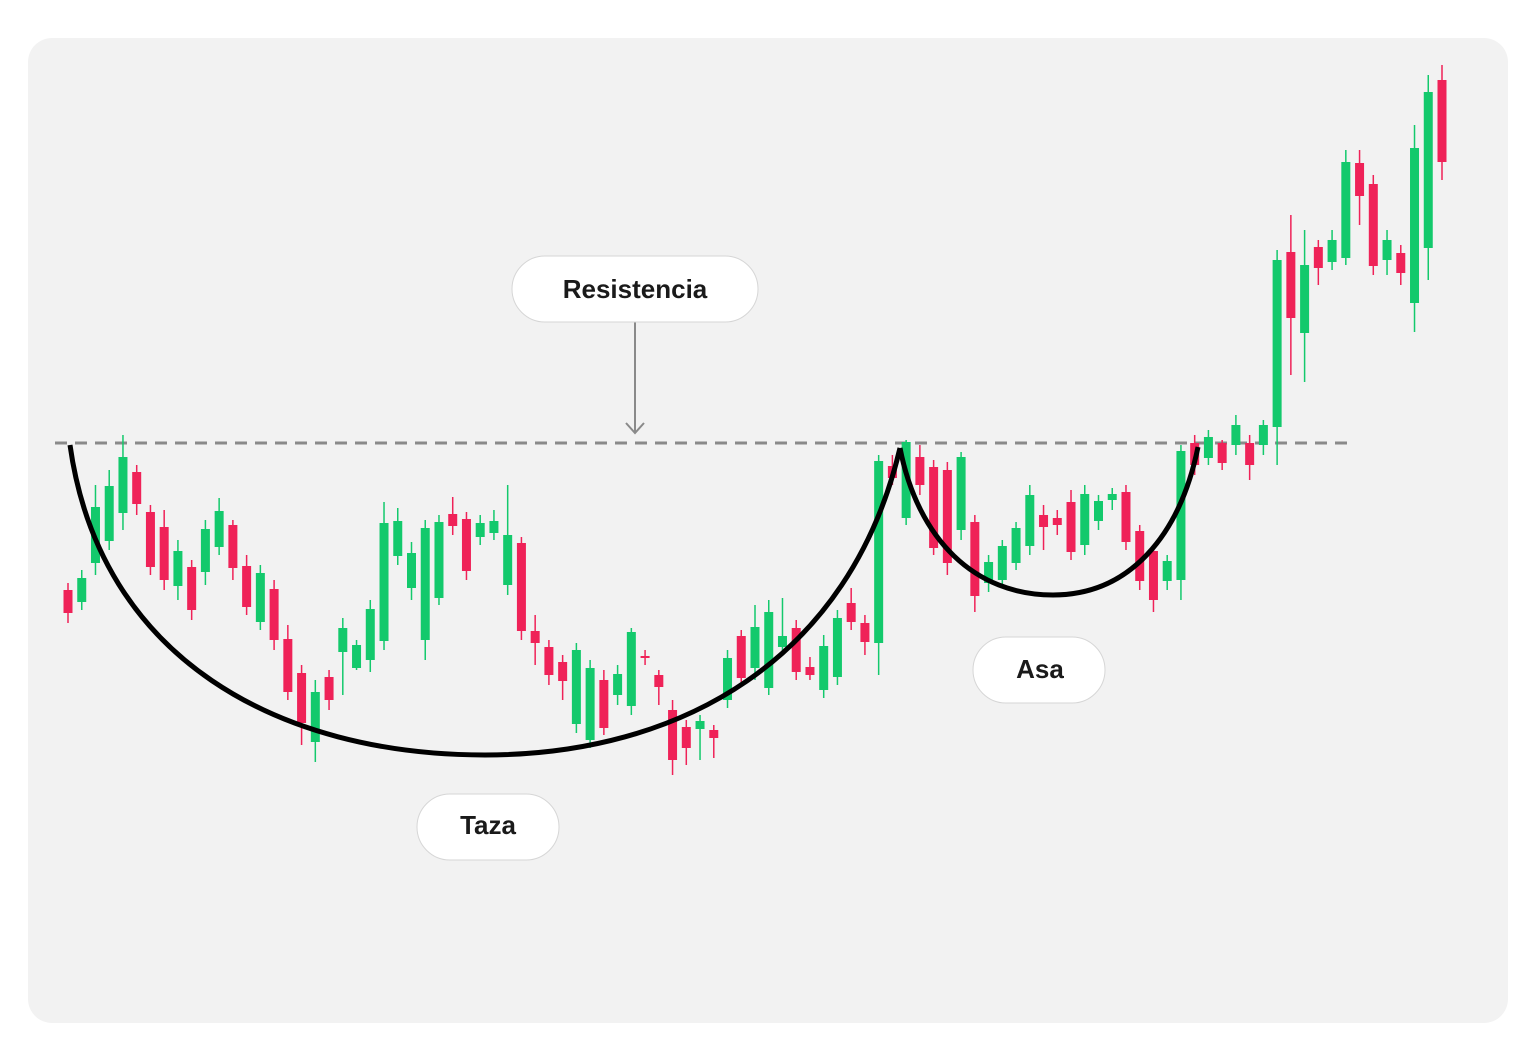 The height and width of the screenshot is (1061, 1536). I want to click on annotation: Resistencia, so click(635, 289).